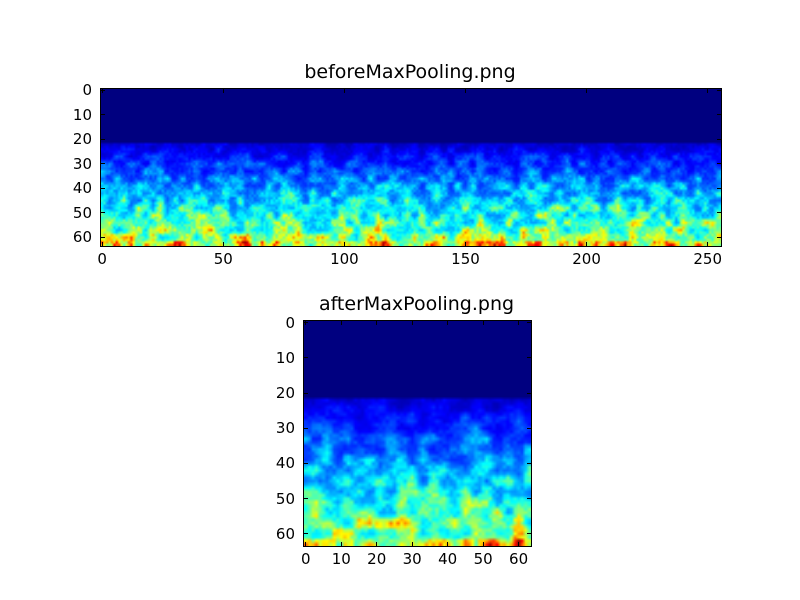 The width and height of the screenshot is (800, 600). What do you see at coordinates (410, 72) in the screenshot?
I see `chart-title: beforeMaxPooling.png` at bounding box center [410, 72].